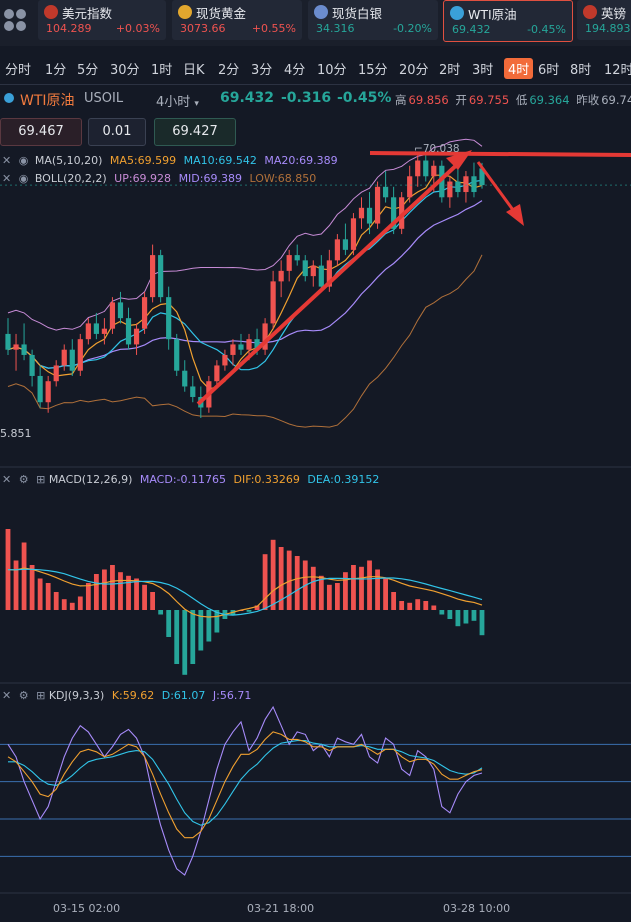 The width and height of the screenshot is (631, 922). I want to click on app-logo-icon, so click(15, 20).